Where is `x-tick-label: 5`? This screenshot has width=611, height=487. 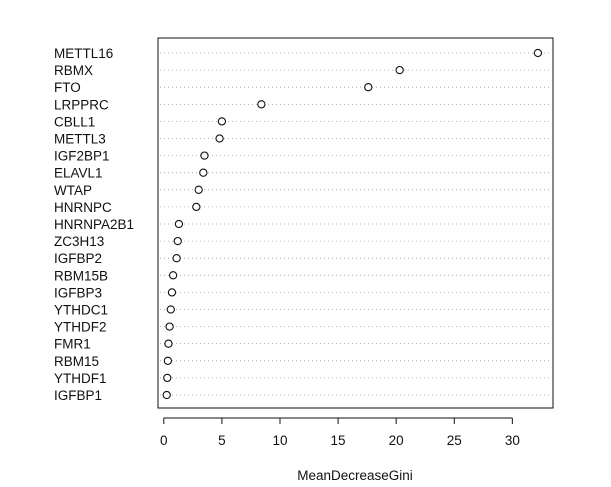
x-tick-label: 5 is located at coordinates (222, 440).